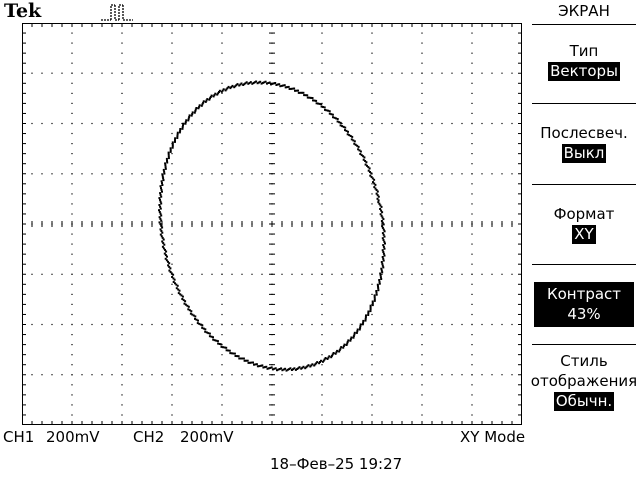  Describe the element at coordinates (584, 304) in the screenshot. I see `menu-item-contrast: Контраст 43%` at that location.